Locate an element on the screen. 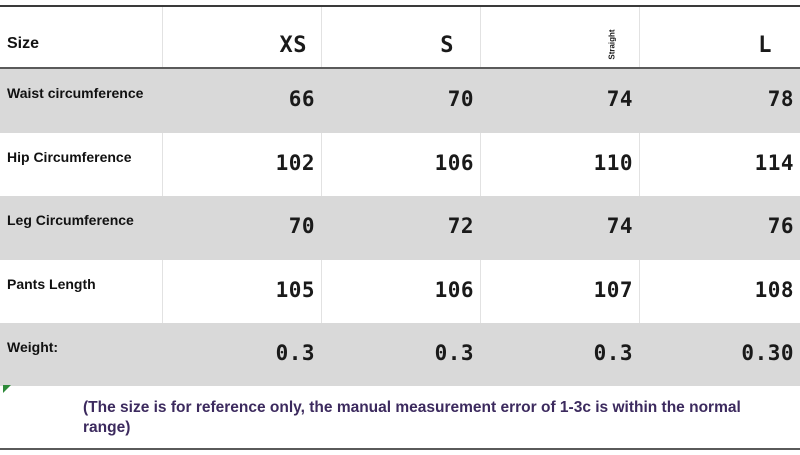 The image size is (800, 455). table-row: Waist circumference 66 70 74 78 is located at coordinates (400, 101).